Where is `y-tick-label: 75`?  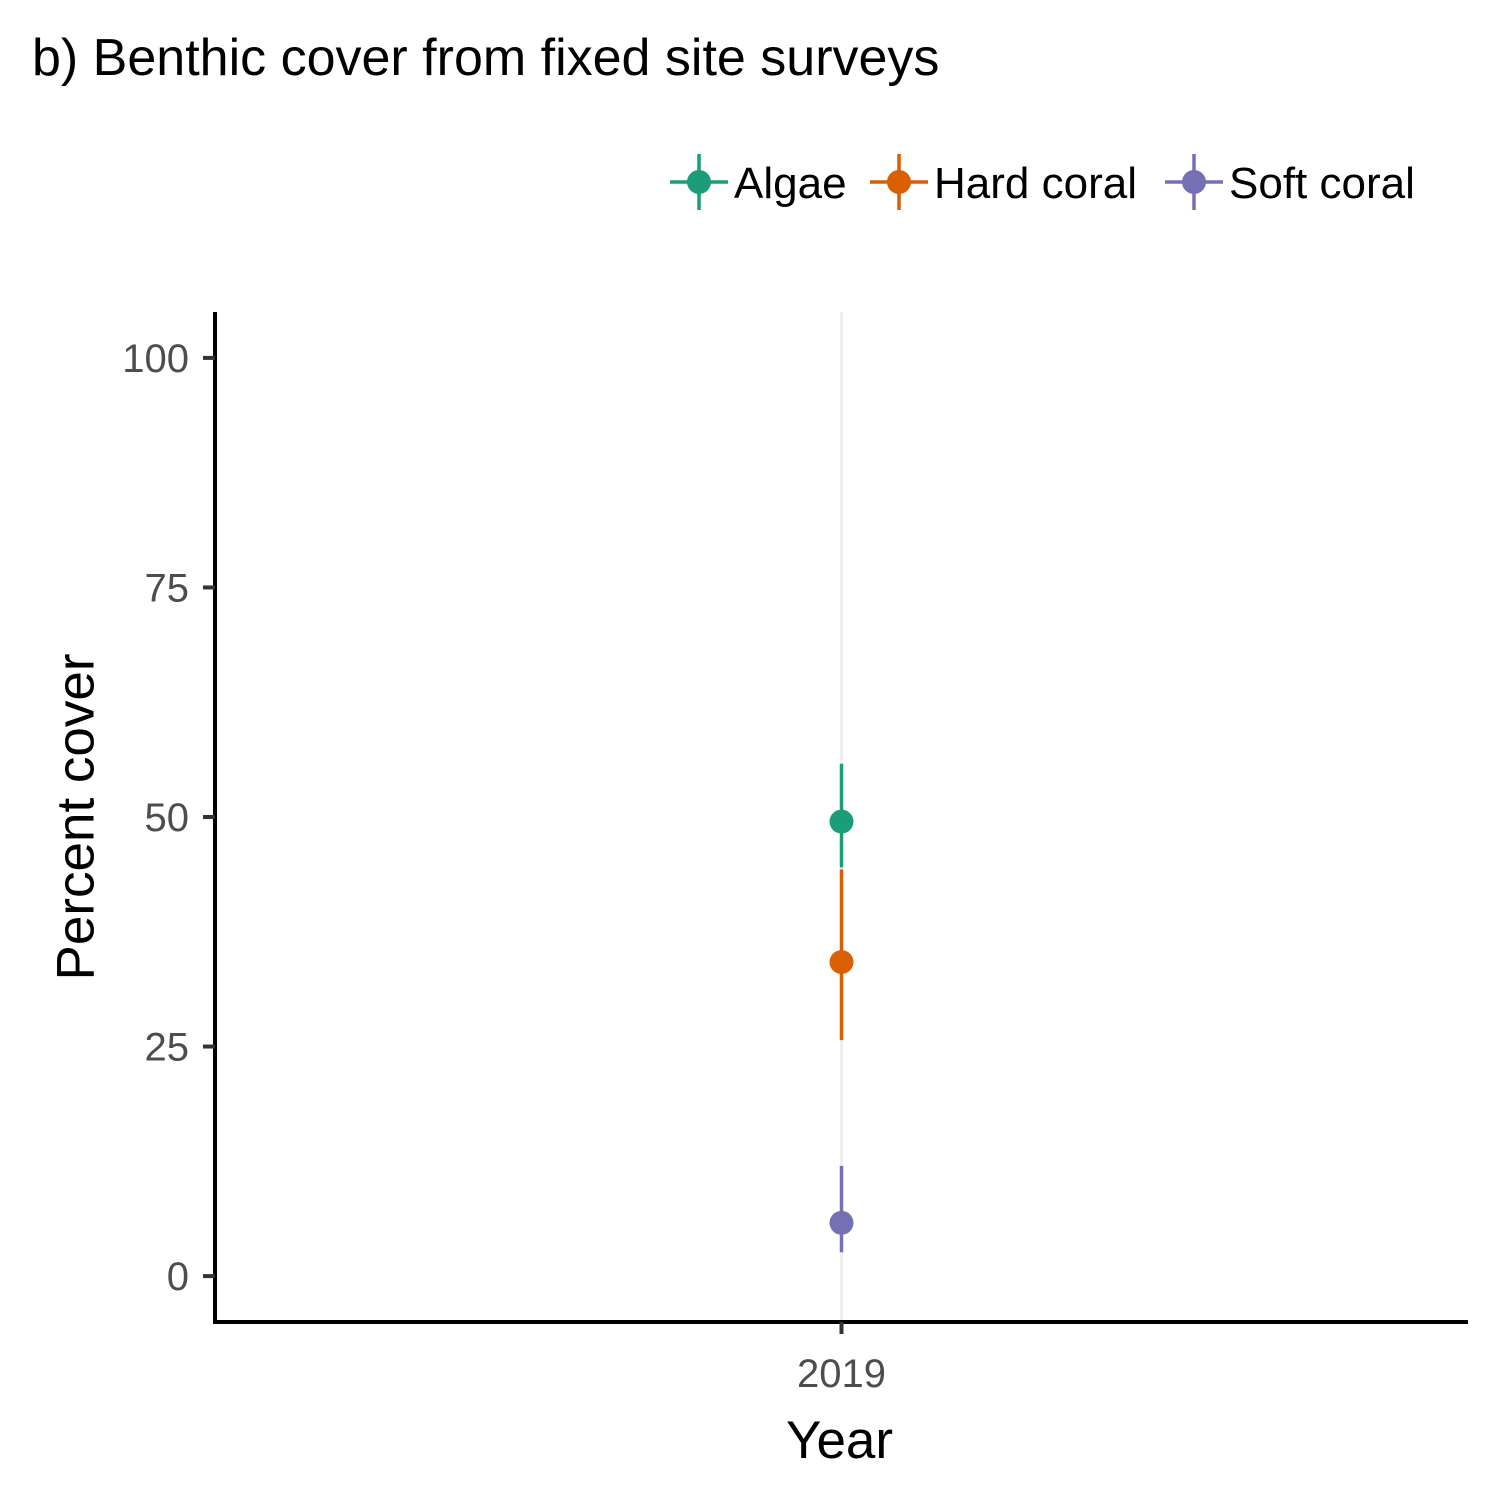 y-tick-label: 75 is located at coordinates (167, 588).